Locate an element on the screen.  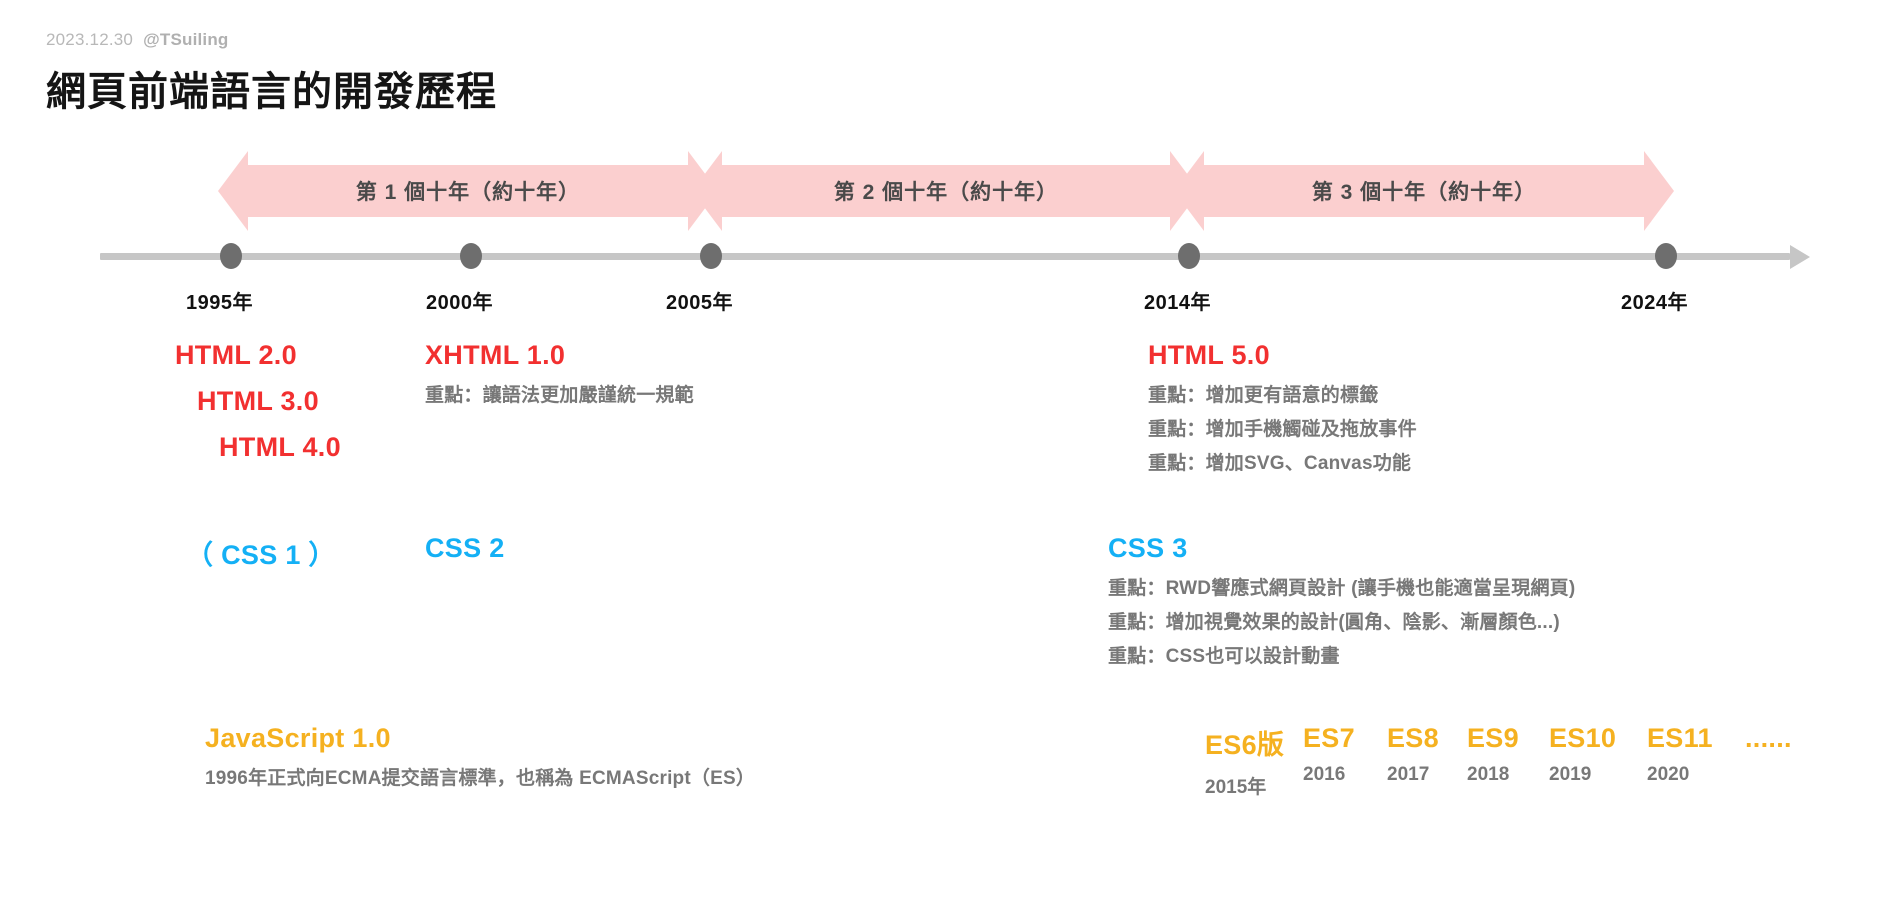
byline-handle: @TSuiling is located at coordinates (186, 39).